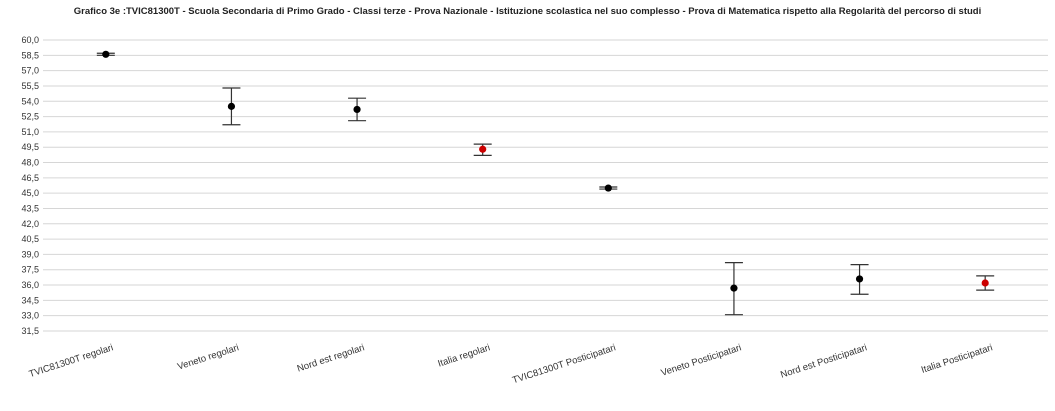 Image resolution: width=1055 pixels, height=411 pixels. I want to click on y-tick-label: 54,0, so click(30, 101).